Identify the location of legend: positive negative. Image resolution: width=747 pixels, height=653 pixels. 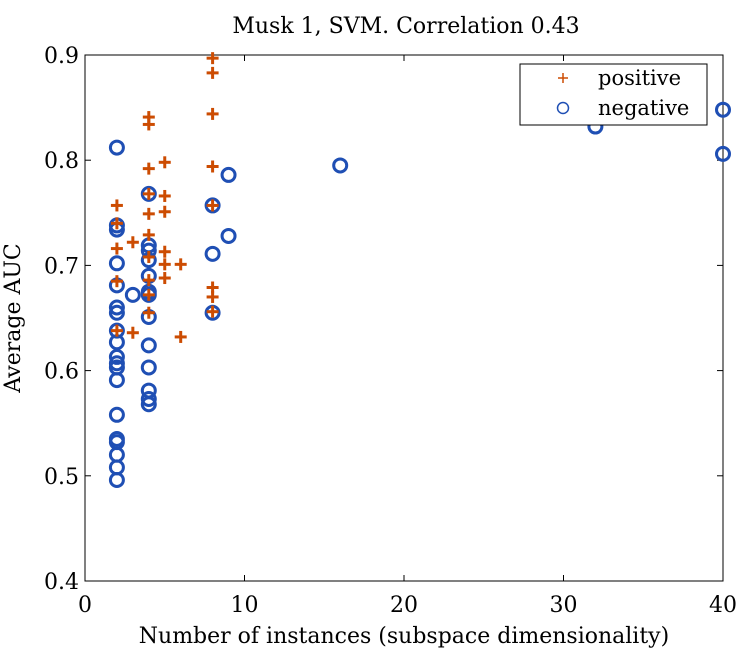
(613, 94).